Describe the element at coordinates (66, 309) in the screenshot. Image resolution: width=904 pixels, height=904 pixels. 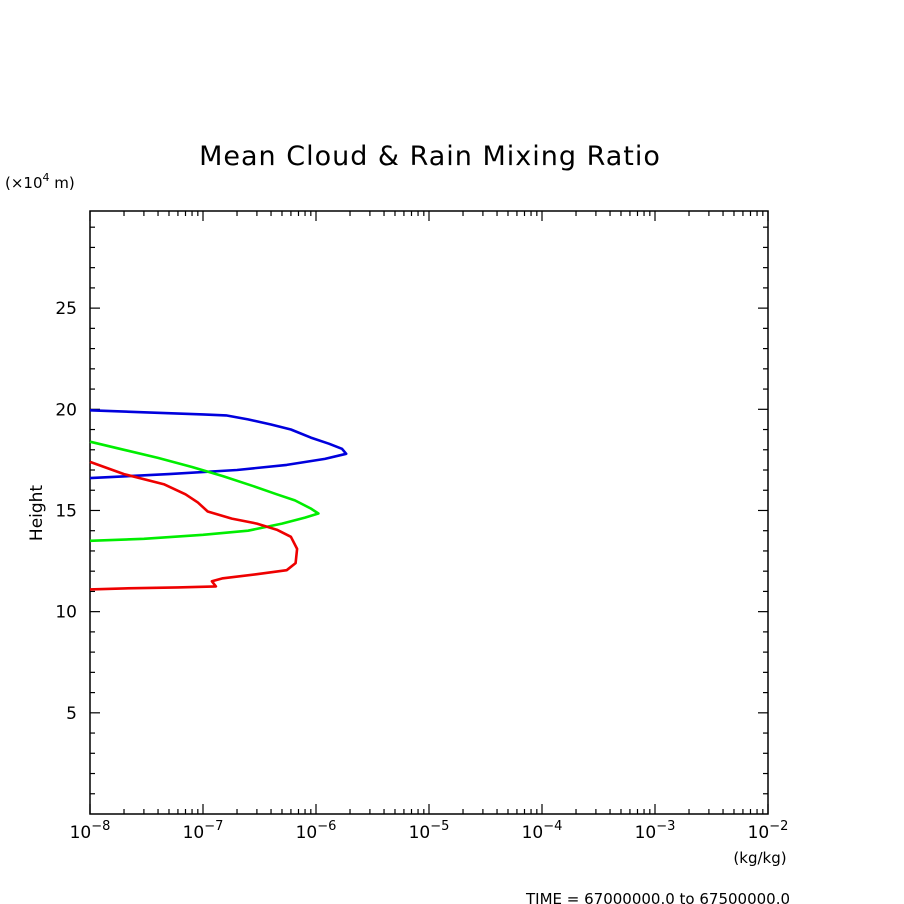
I see `y-tick-label: 25` at that location.